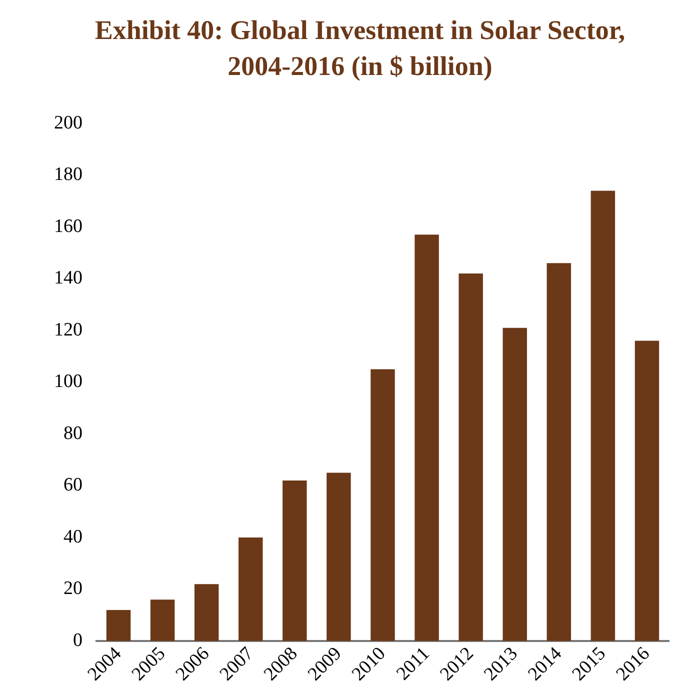 Image resolution: width=699 pixels, height=688 pixels. I want to click on y-tick-label: 40, so click(73, 537).